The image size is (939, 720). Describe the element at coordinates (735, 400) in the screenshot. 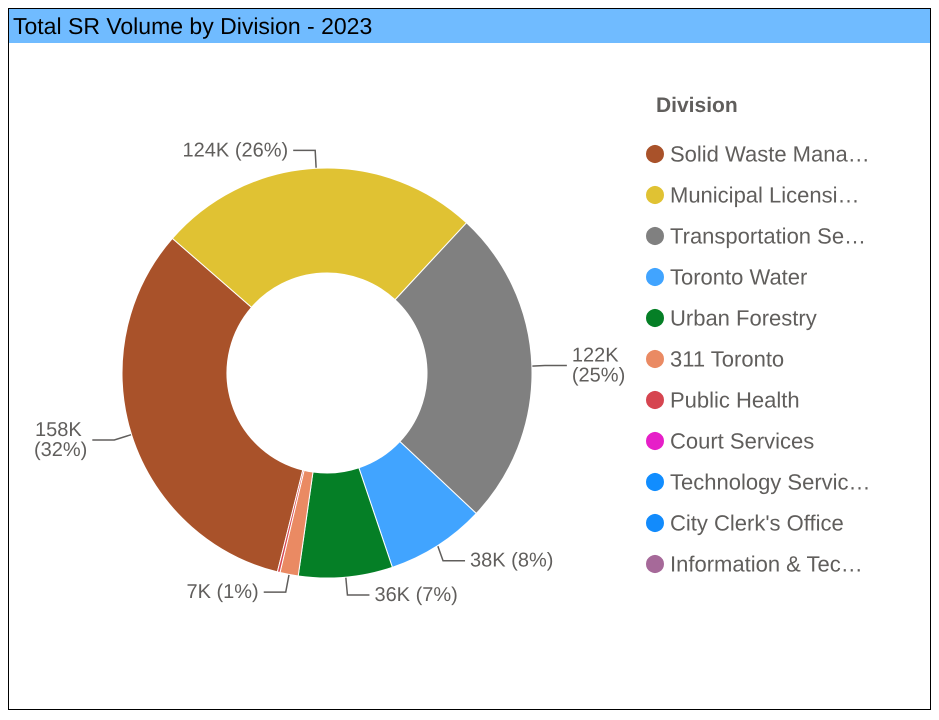

I see `legend-label: Public Health` at that location.